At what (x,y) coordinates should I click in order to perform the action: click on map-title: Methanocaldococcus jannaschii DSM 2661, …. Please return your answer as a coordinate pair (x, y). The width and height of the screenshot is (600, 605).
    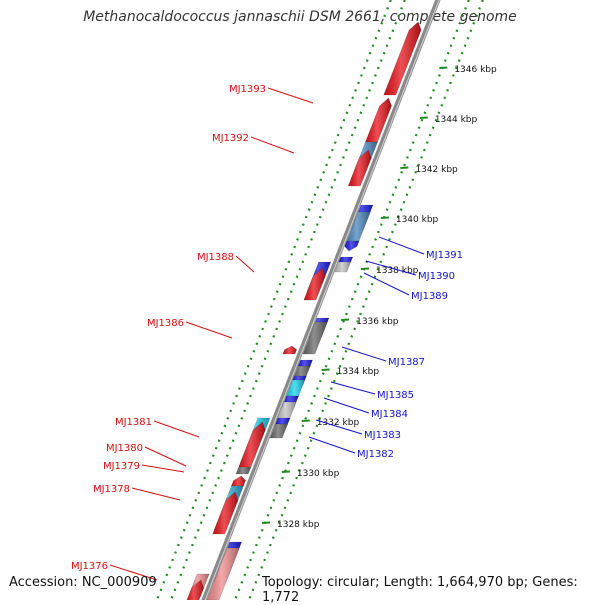
    Looking at the image, I should click on (300, 17).